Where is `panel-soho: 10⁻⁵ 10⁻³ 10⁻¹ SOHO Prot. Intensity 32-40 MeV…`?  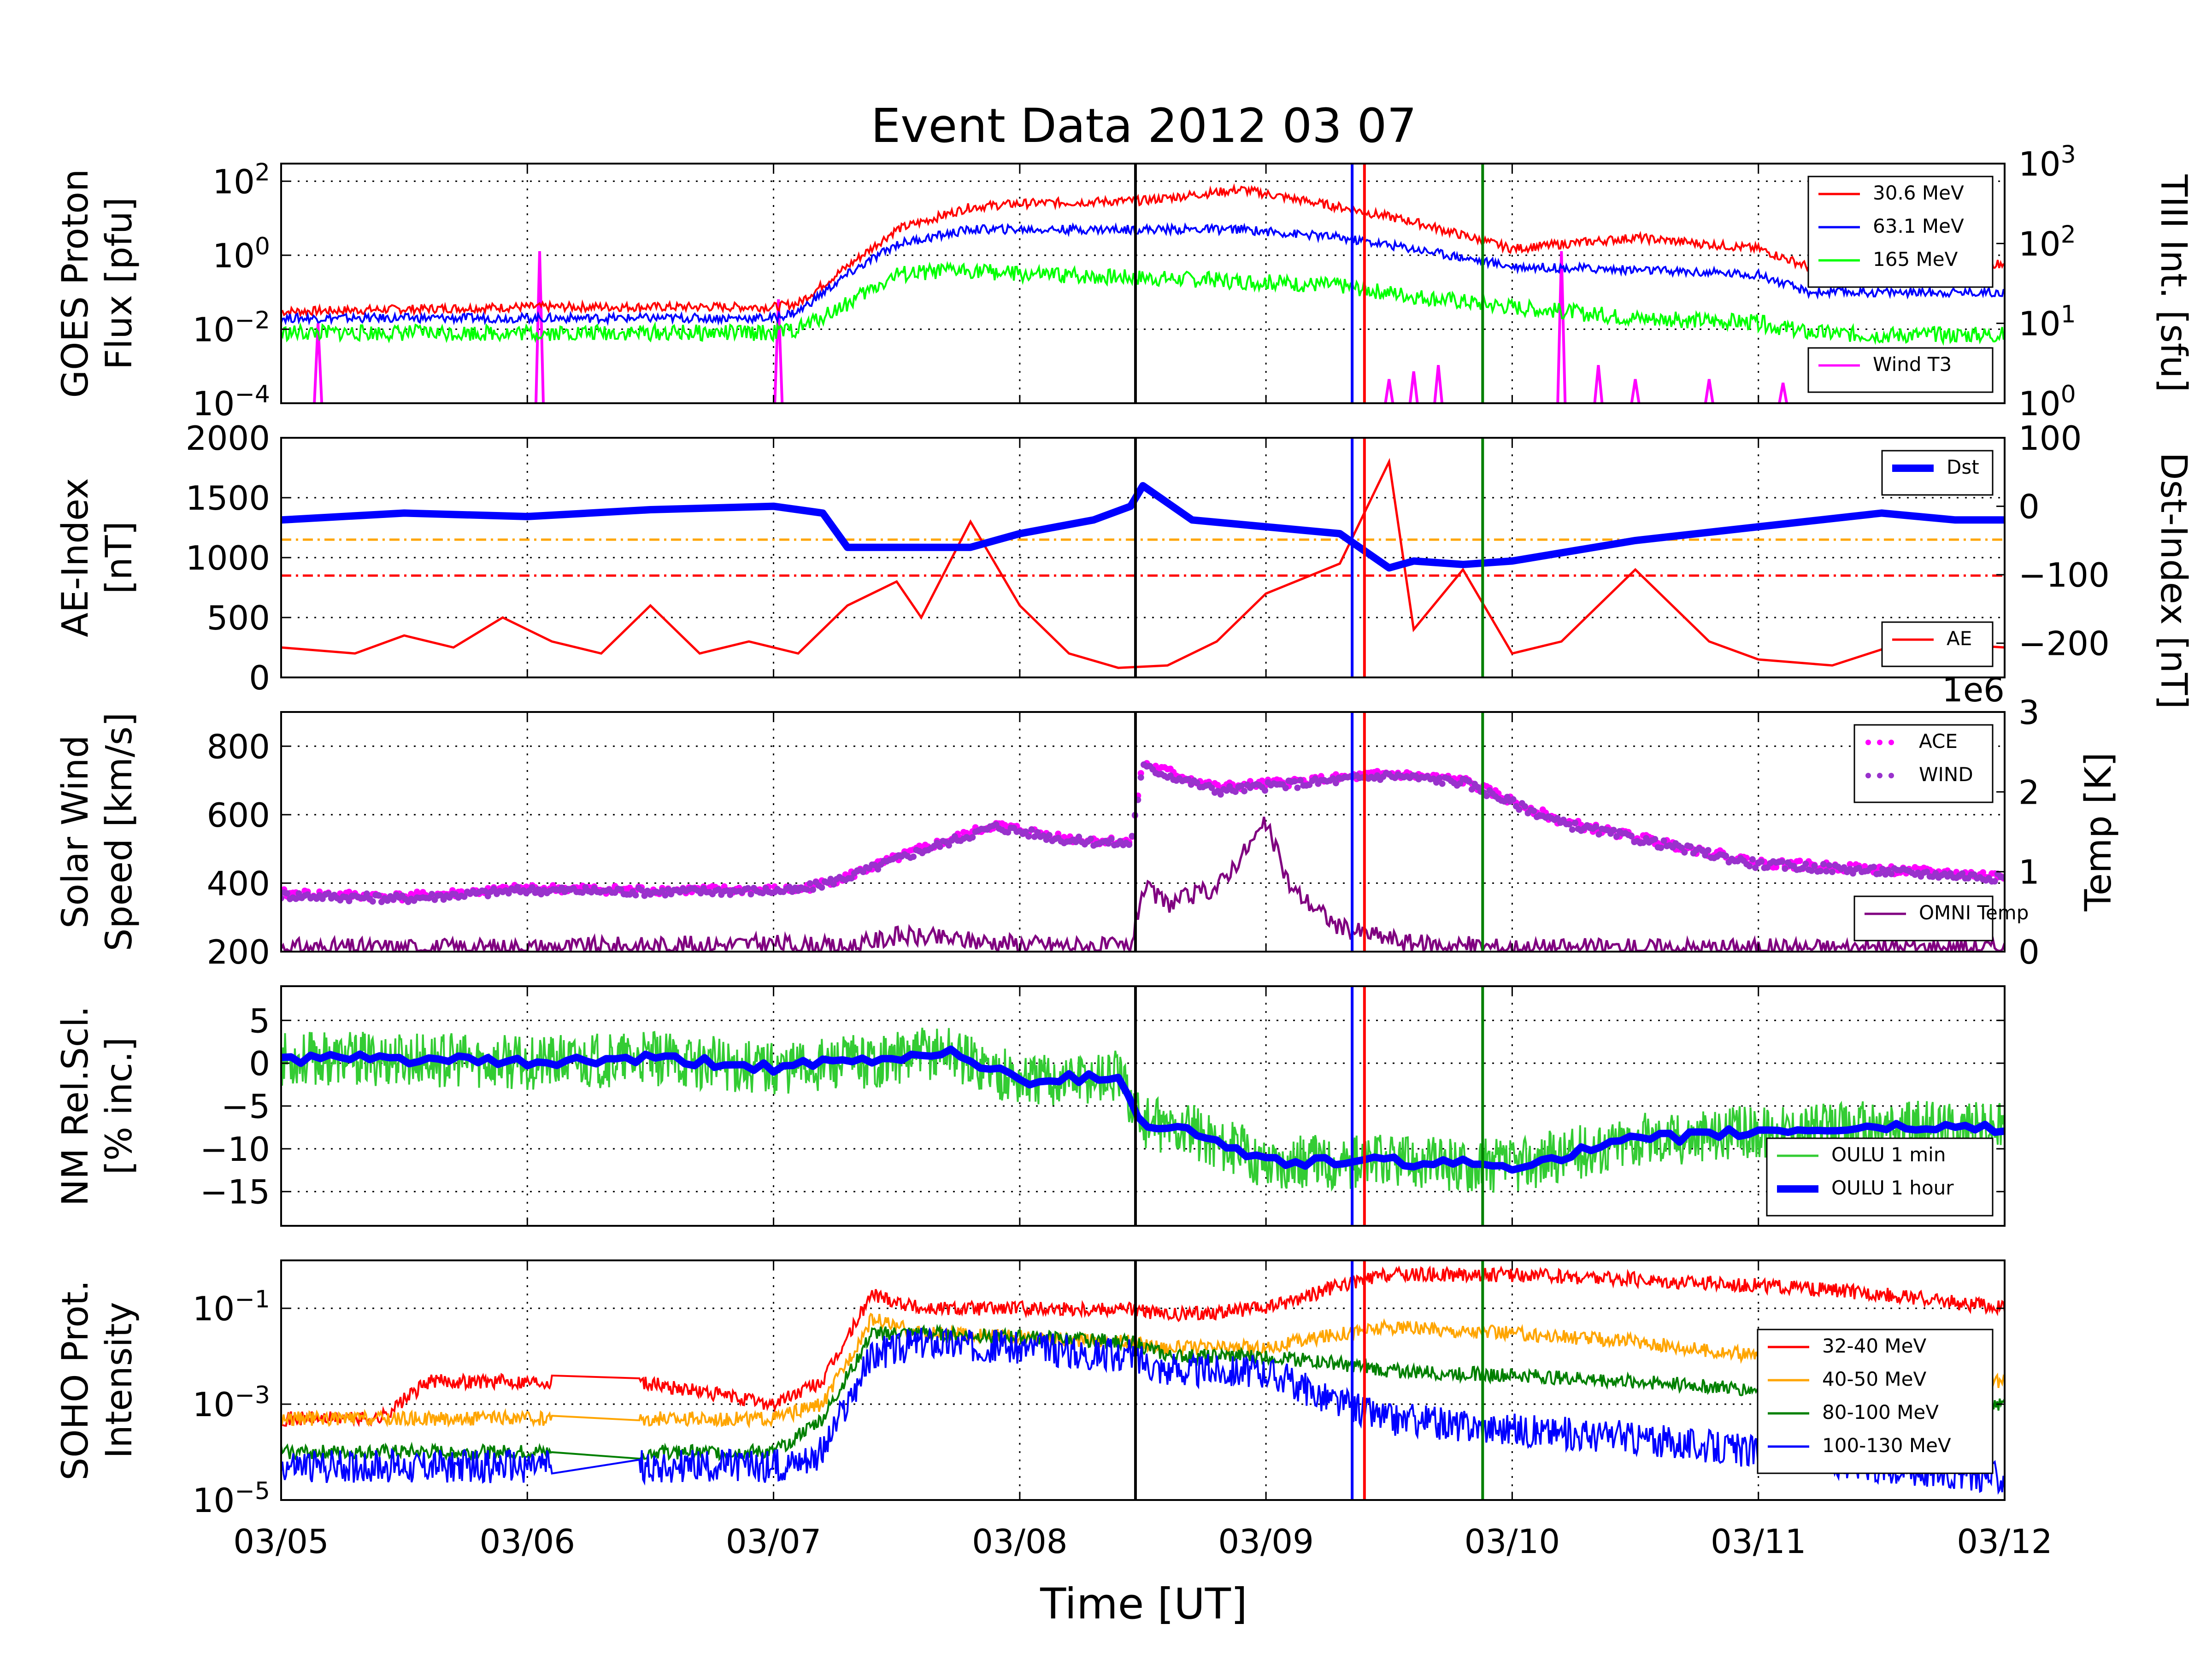 panel-soho: 10⁻⁵ 10⁻³ 10⁻¹ SOHO Prot. Intensity 32-40 MeV… is located at coordinates (1030, 1389).